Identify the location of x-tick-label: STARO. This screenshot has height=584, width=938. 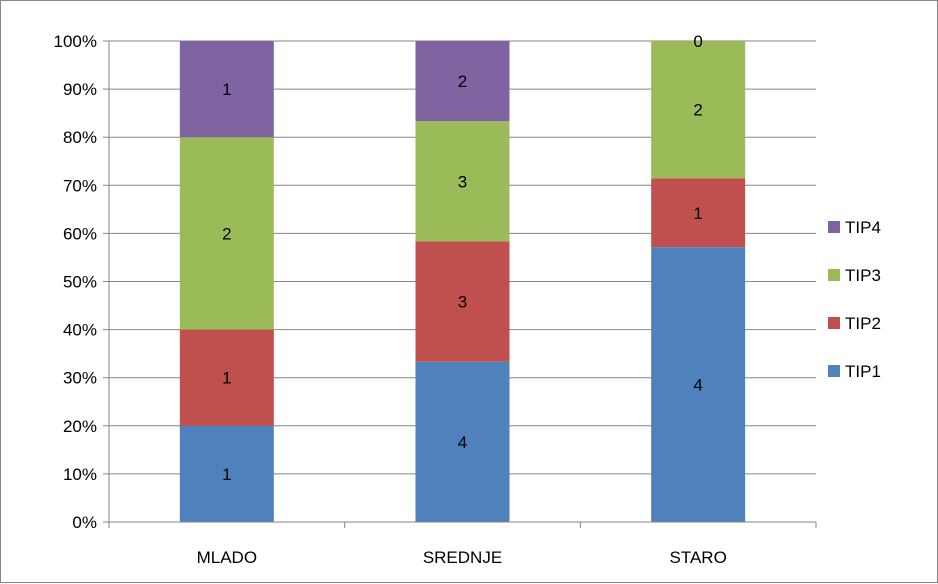
(698, 557).